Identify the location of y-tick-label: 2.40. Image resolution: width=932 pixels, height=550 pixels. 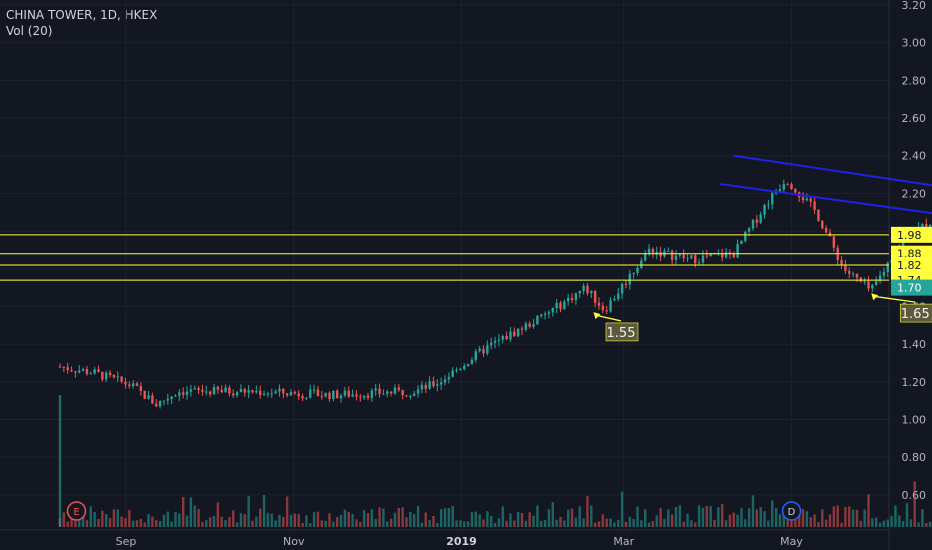
(914, 156).